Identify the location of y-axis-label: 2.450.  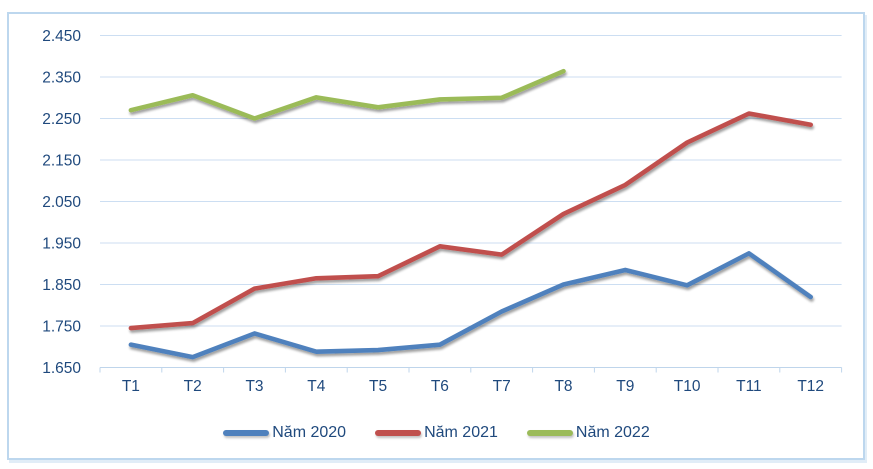
(61, 36).